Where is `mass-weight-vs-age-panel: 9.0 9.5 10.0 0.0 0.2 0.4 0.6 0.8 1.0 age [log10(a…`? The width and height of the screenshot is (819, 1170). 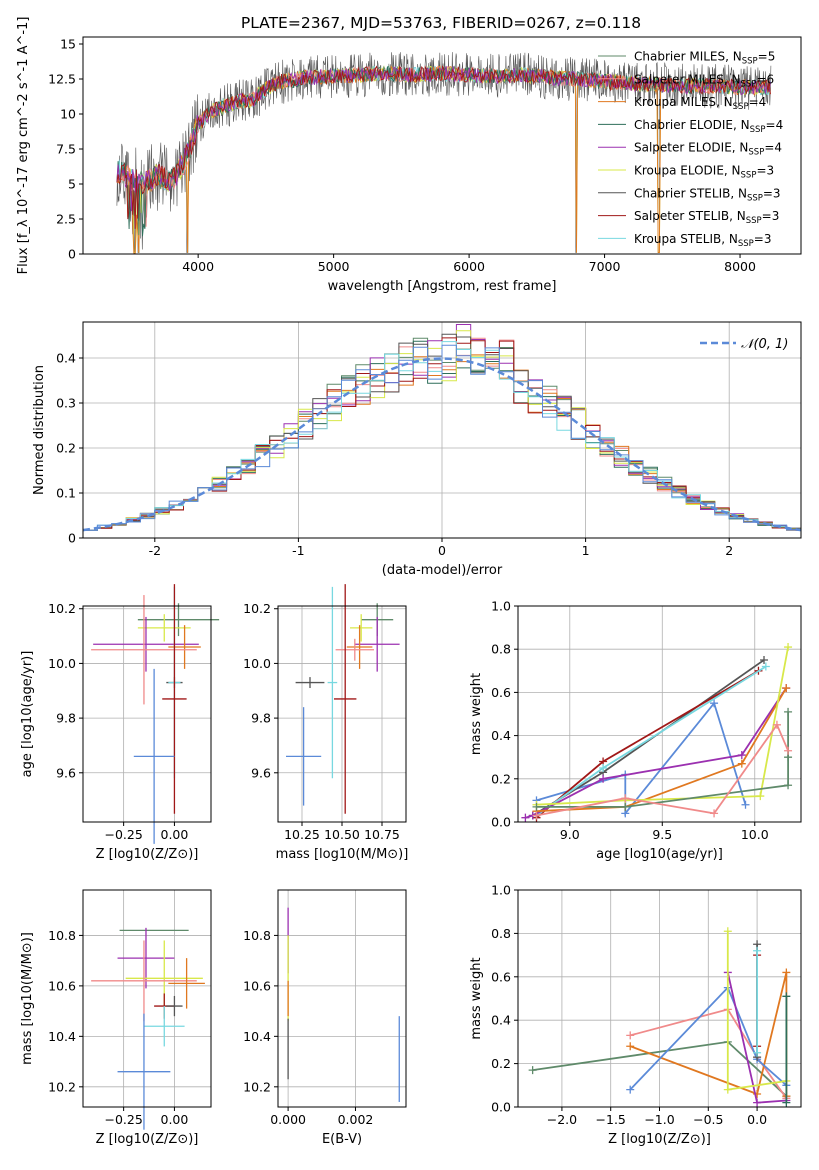 mass-weight-vs-age-panel: 9.0 9.5 10.0 0.0 0.2 0.4 0.6 0.8 1.0 age [log10(a… is located at coordinates (635, 730).